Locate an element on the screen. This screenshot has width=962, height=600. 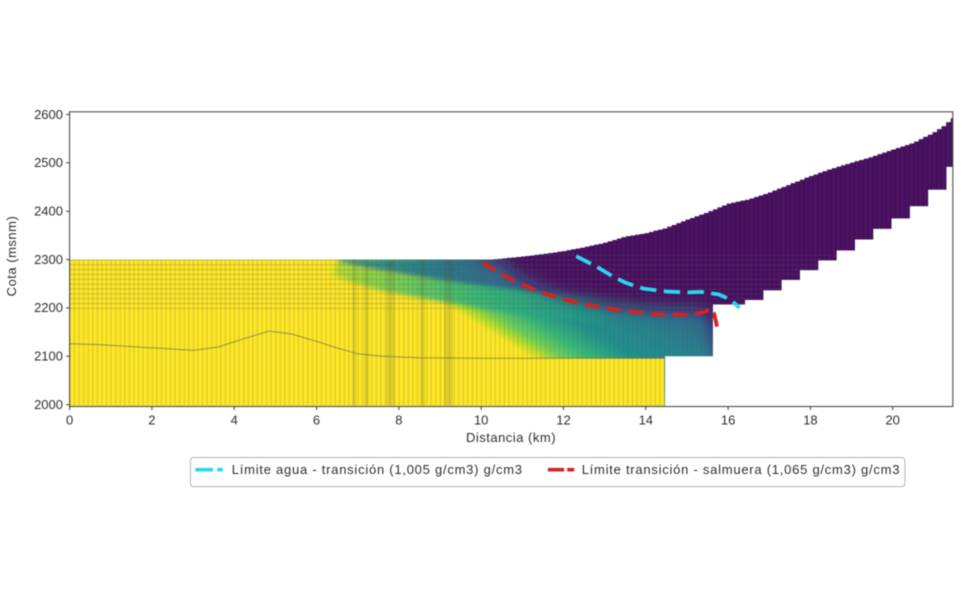
svg-text: 16 is located at coordinates (728, 420).